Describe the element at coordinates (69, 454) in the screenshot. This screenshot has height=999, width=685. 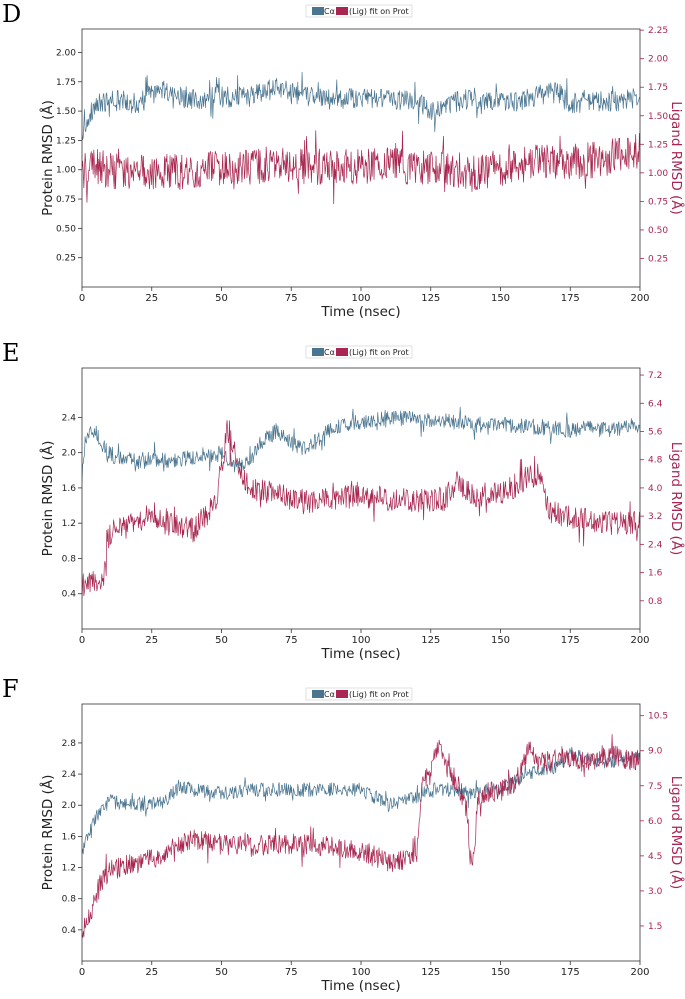
I see `y-tick-label: 2.0` at that location.